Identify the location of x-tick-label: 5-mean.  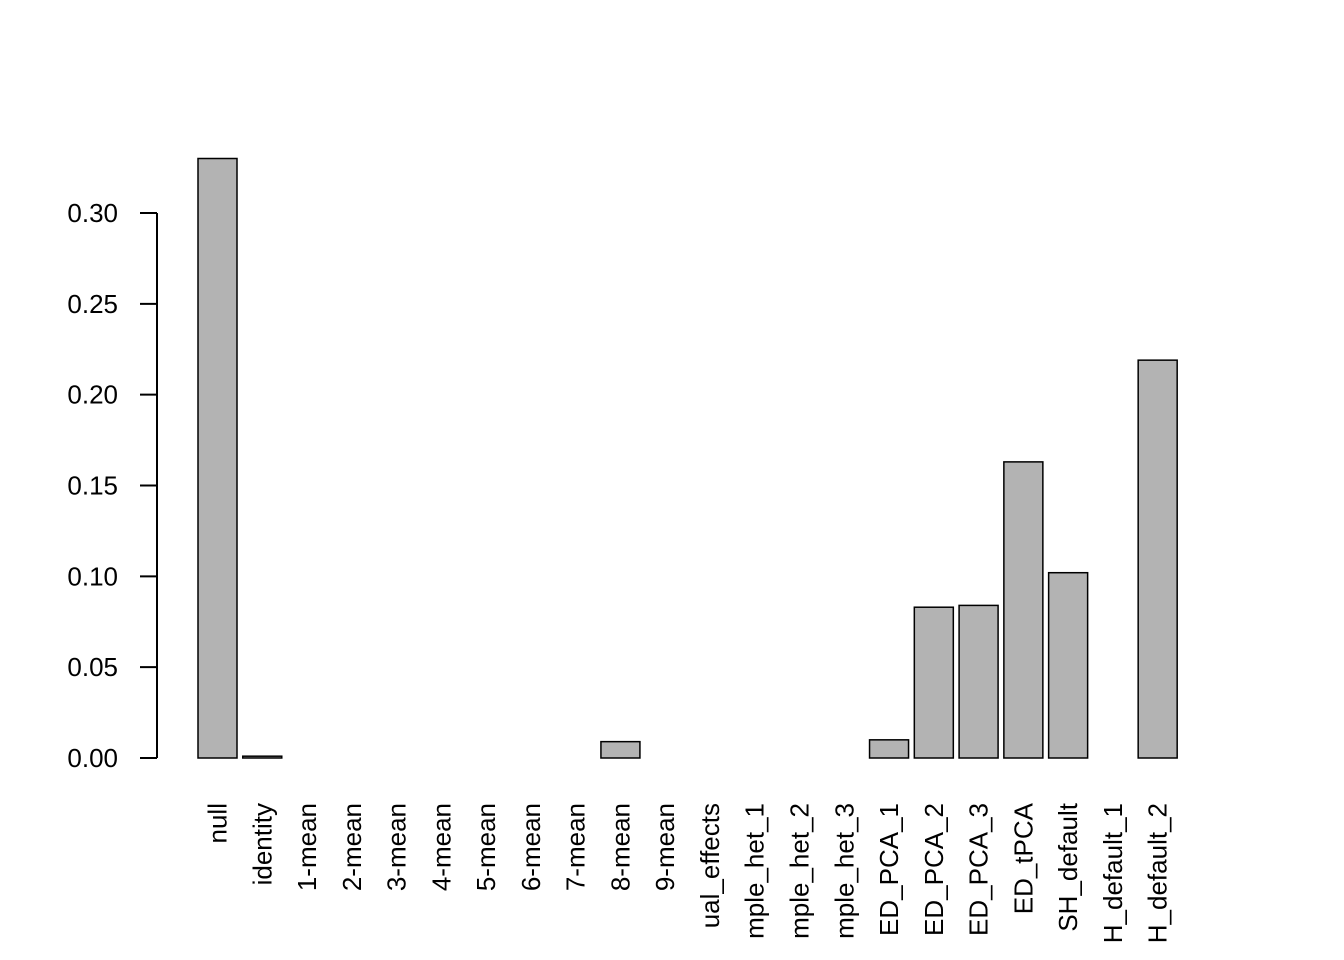
(486, 847).